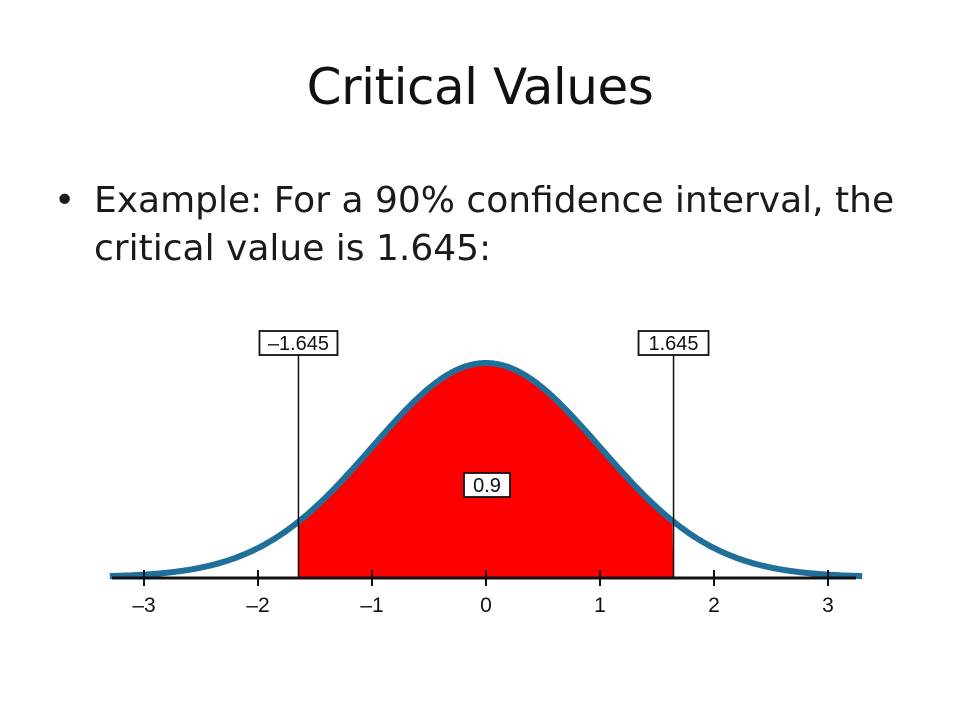 The height and width of the screenshot is (720, 960). I want to click on x-tick-label: 1, so click(600, 605).